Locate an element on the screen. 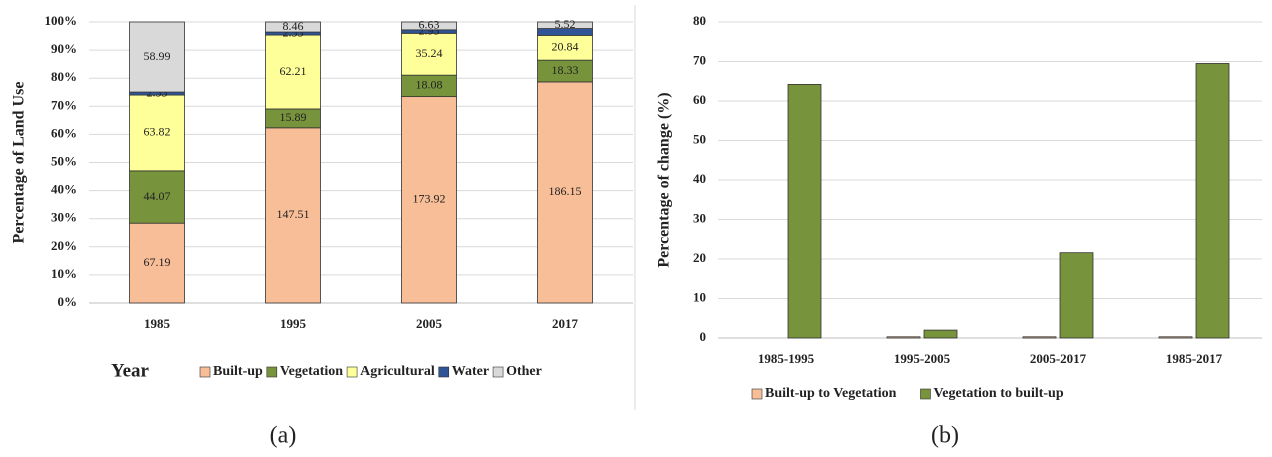 Image resolution: width=1272 pixels, height=457 pixels. y-tick-label: 20 is located at coordinates (699, 257).